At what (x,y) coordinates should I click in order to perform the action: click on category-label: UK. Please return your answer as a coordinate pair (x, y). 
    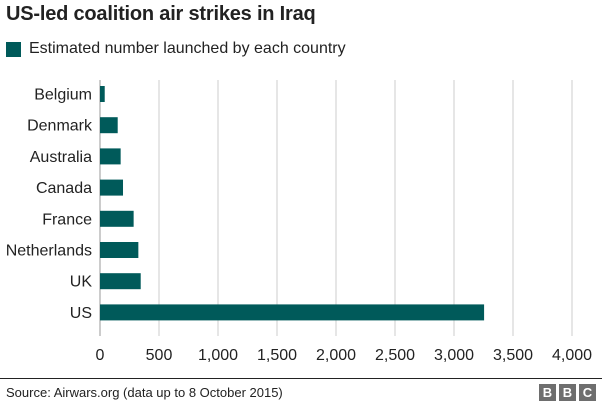
    Looking at the image, I should click on (81, 282).